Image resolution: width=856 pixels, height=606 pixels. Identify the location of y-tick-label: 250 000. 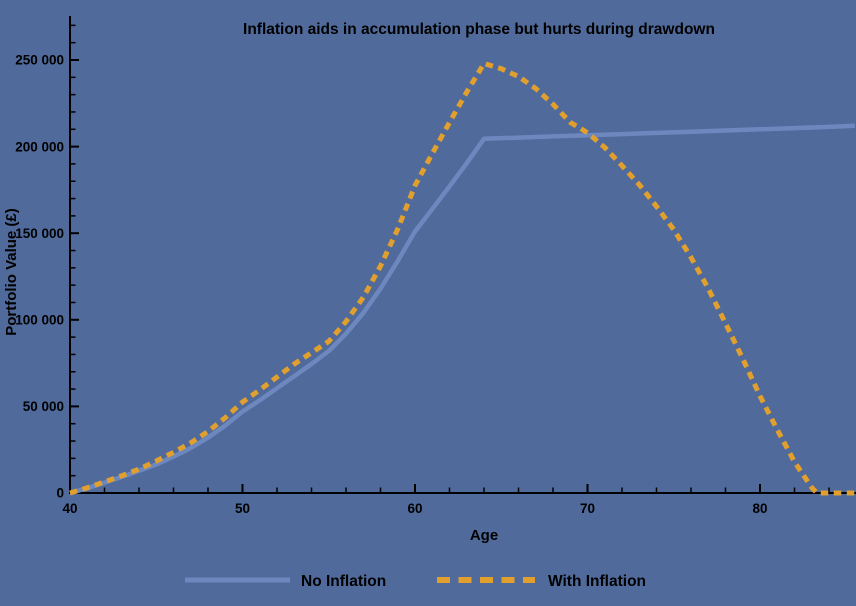
(39, 60).